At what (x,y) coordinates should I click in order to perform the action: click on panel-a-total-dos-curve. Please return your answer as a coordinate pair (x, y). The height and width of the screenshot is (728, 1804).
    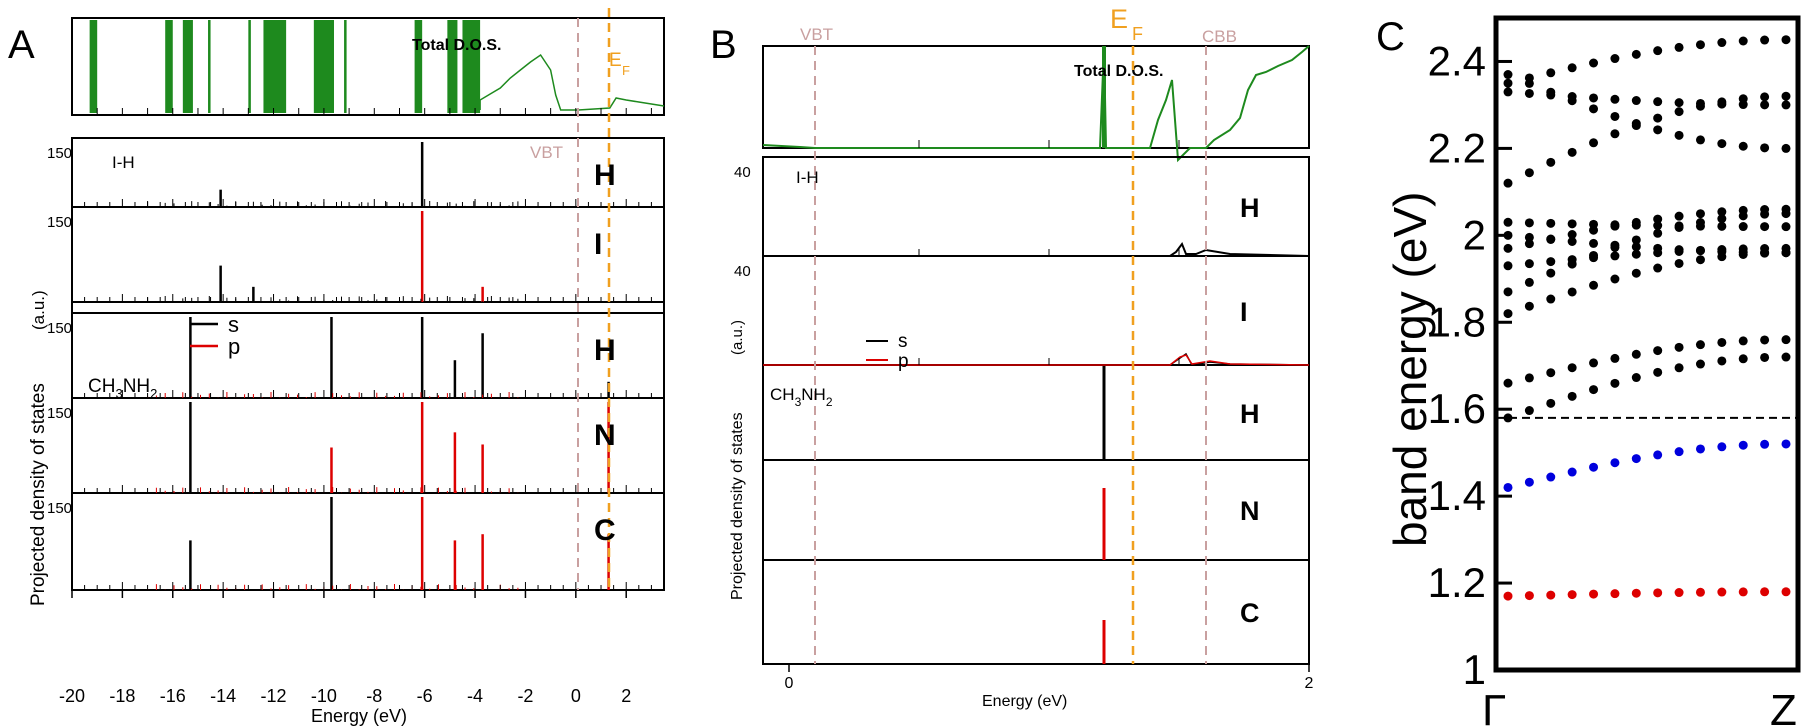
    Looking at the image, I should click on (368, 67).